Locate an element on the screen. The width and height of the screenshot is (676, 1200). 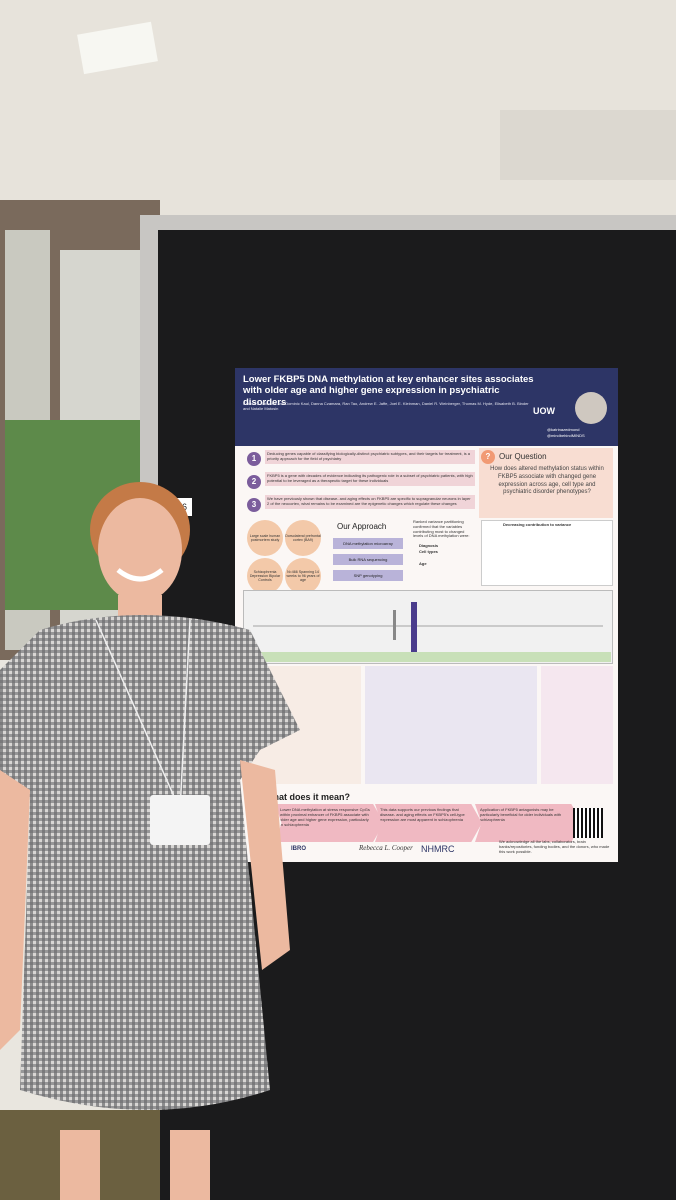
handle: @katrinazedmond is located at coordinates (563, 429).